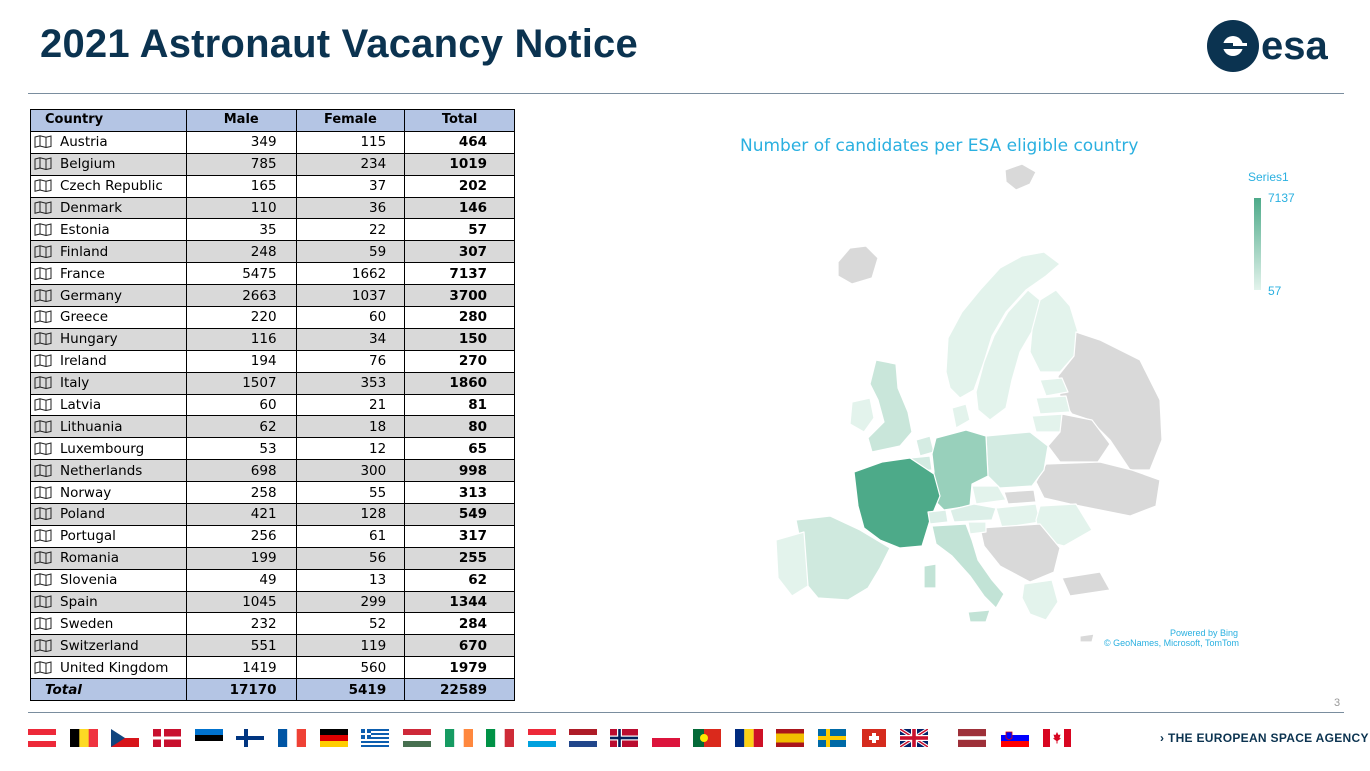 This screenshot has width=1370, height=771. Describe the element at coordinates (241, 142) in the screenshot. I see `male-cell: 349` at that location.